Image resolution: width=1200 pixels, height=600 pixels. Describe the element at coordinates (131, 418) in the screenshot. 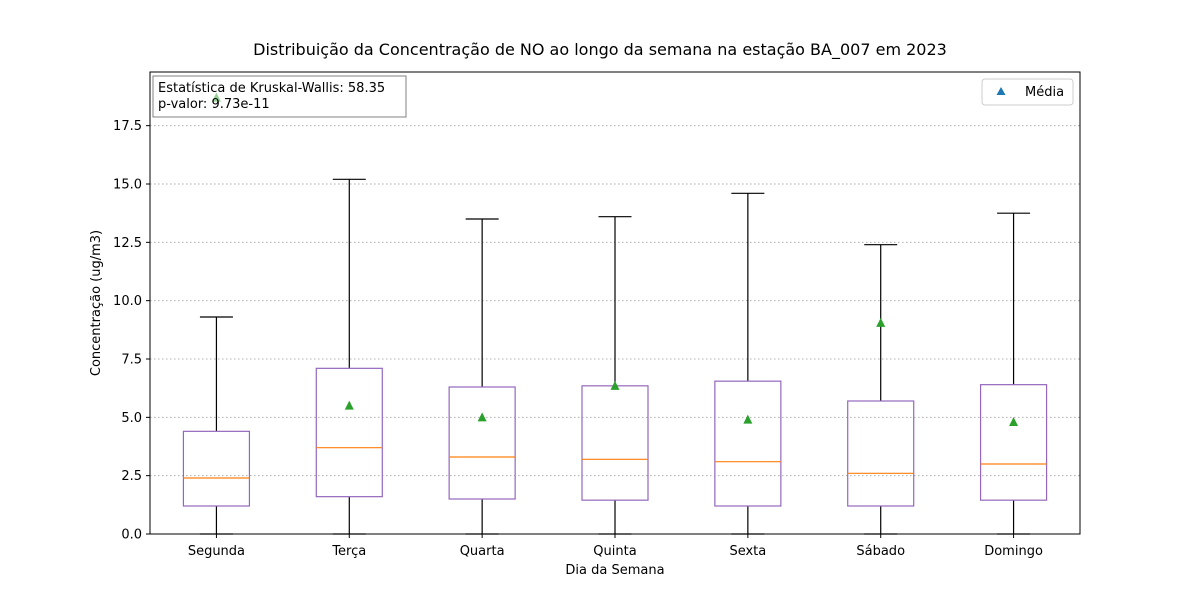

I see `y-tick-label: 5.0` at that location.